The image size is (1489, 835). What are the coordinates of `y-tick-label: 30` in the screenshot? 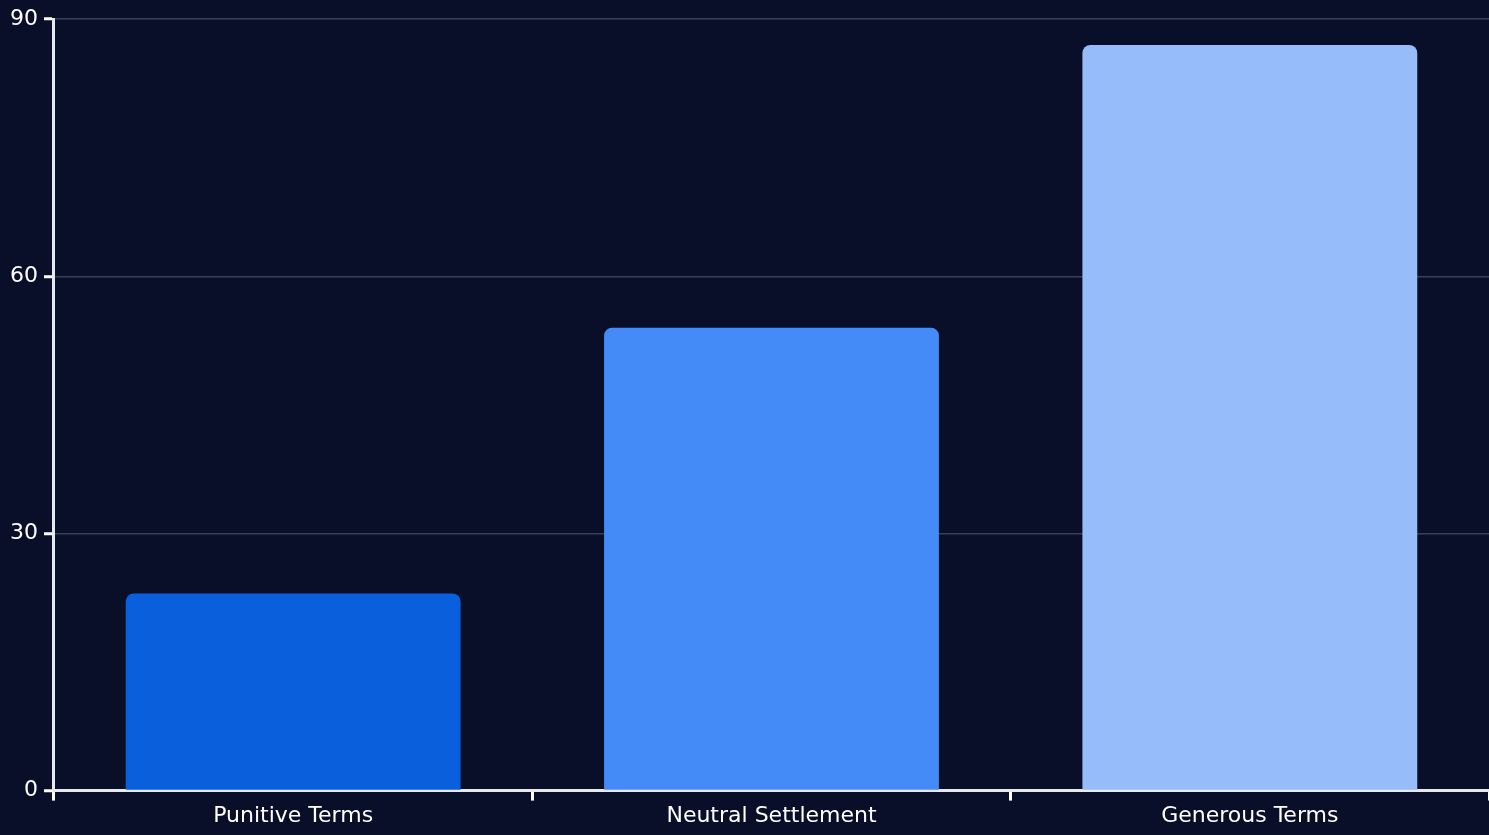 It's located at (23, 532).